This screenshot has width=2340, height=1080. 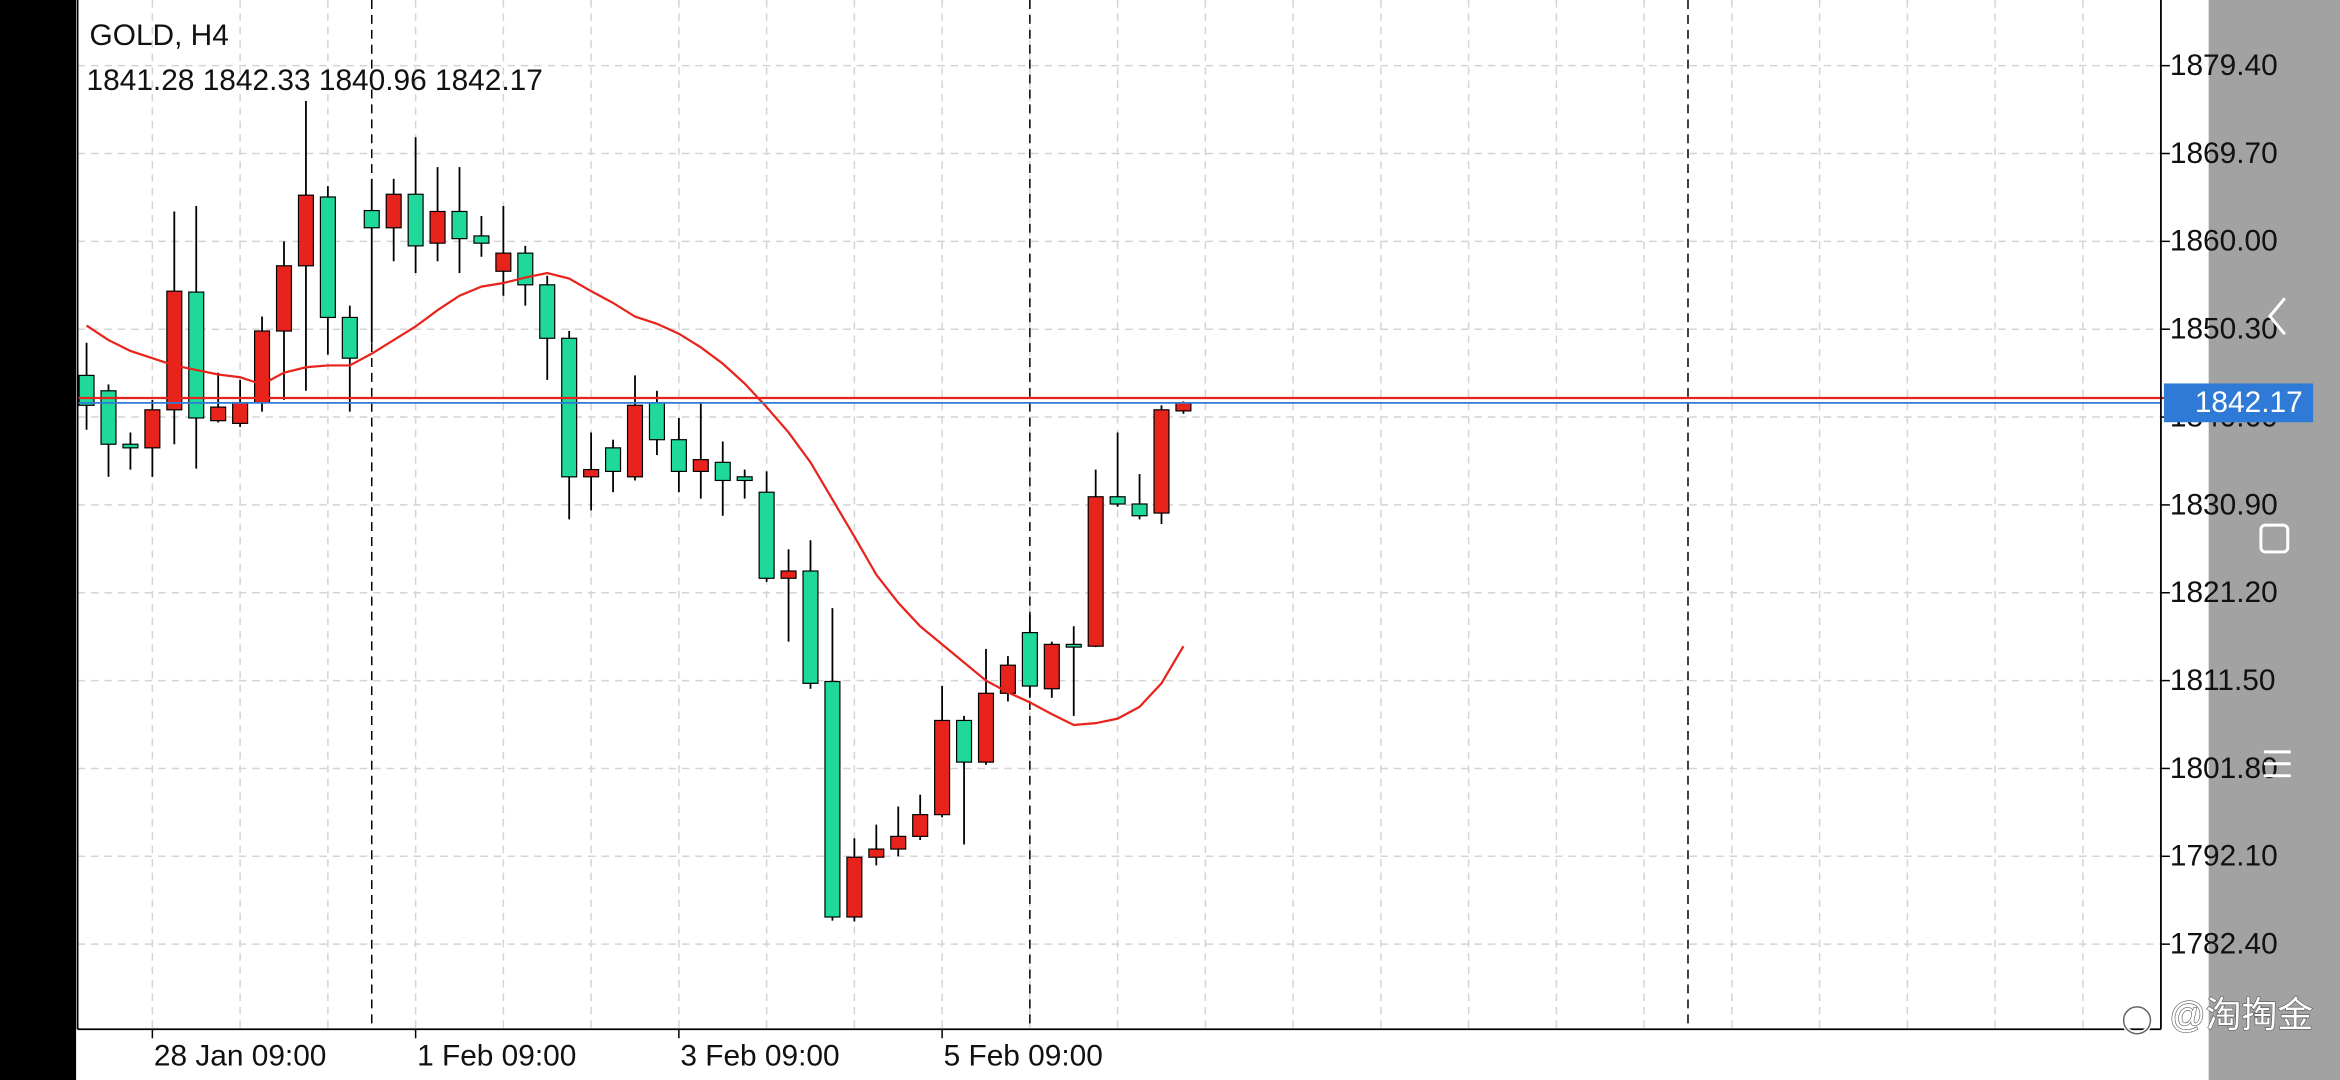 I want to click on open-value: 1841.28, so click(x=141, y=80).